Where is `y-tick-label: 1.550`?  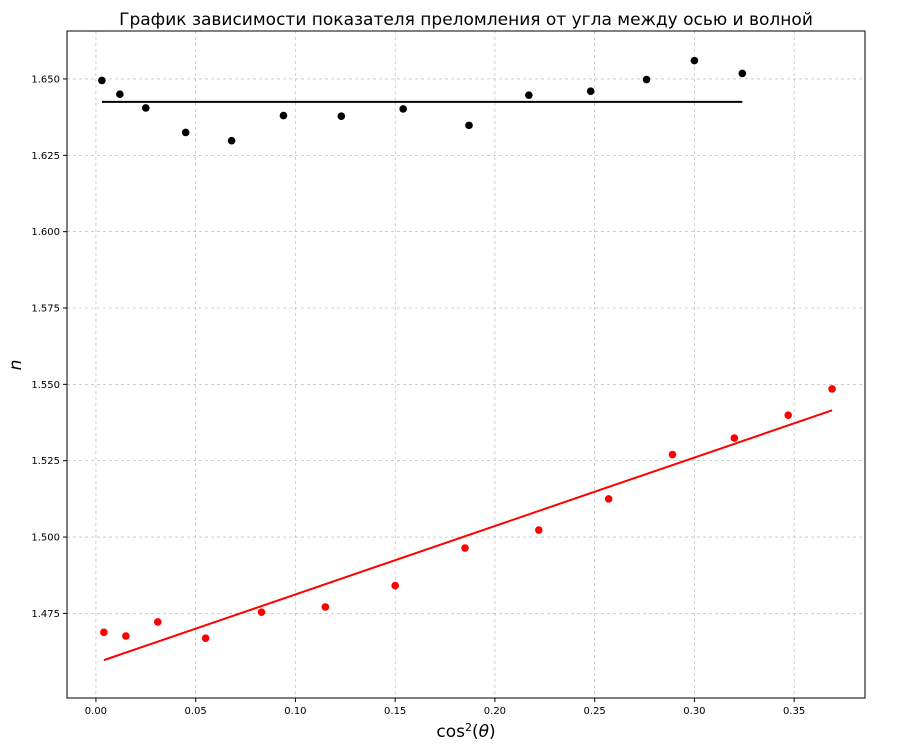 y-tick-label: 1.550 is located at coordinates (45, 385).